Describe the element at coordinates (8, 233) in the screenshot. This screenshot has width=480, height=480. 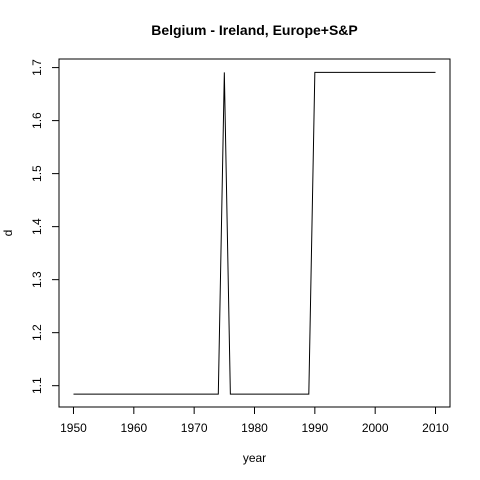
I see `y-axis-label: d` at that location.